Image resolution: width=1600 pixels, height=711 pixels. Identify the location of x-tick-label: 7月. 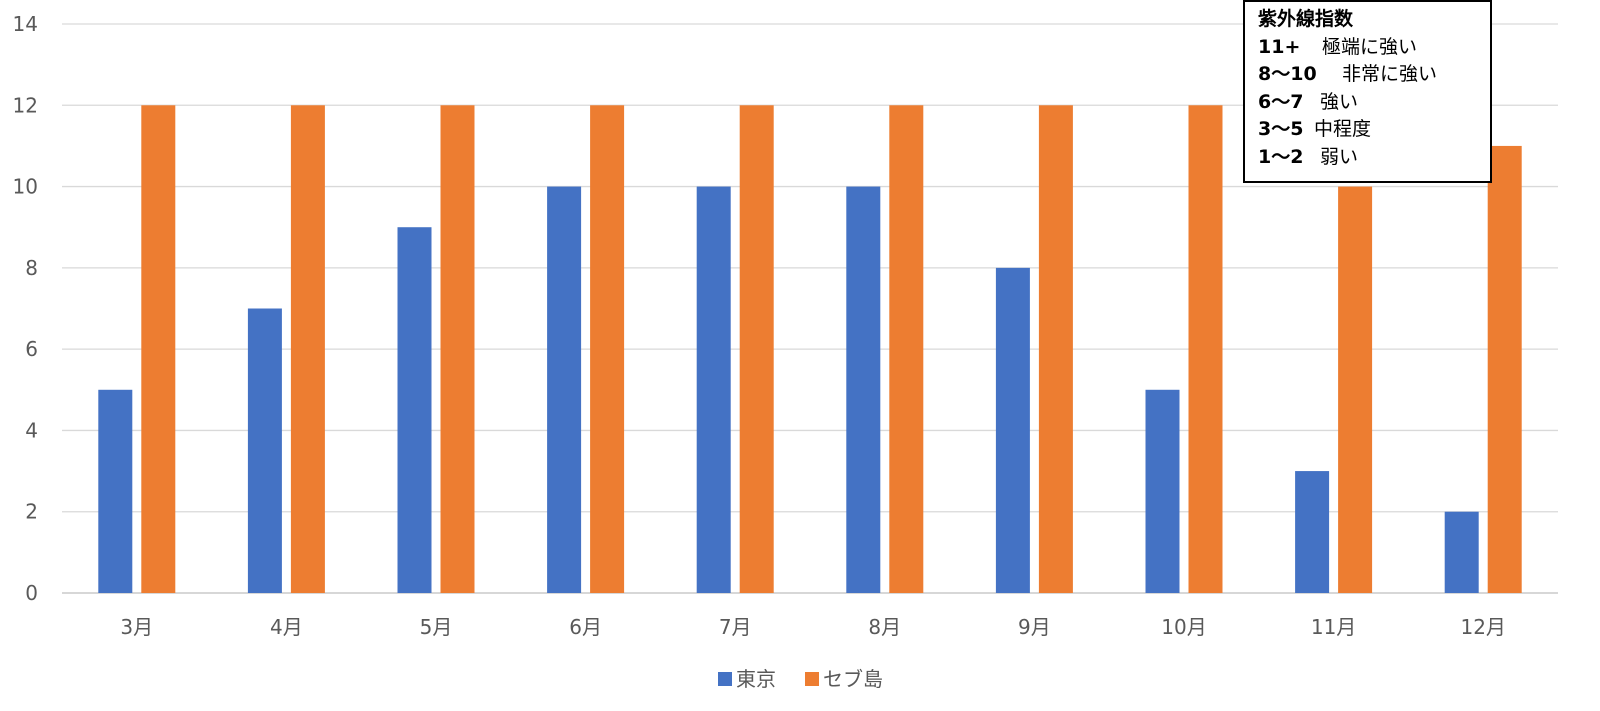
(735, 627).